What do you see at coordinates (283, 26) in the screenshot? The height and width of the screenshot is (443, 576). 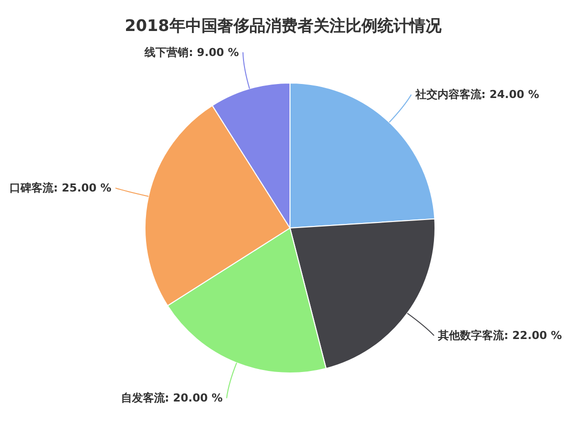 I see `chart-title: 2018年中国奢侈品消费者关注比例统计情况` at bounding box center [283, 26].